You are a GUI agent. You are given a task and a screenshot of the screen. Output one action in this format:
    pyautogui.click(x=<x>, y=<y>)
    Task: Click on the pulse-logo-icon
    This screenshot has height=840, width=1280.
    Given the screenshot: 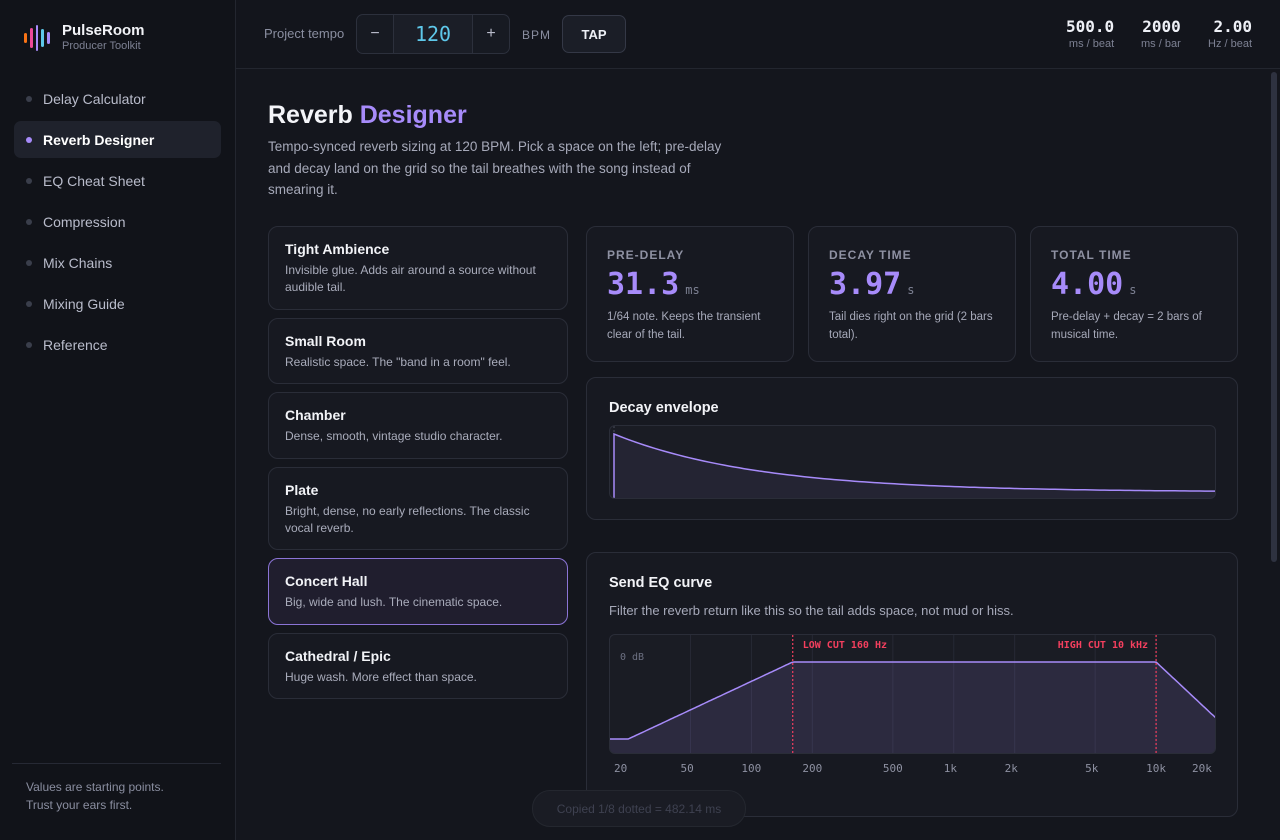 What is the action you would take?
    pyautogui.click(x=37, y=37)
    